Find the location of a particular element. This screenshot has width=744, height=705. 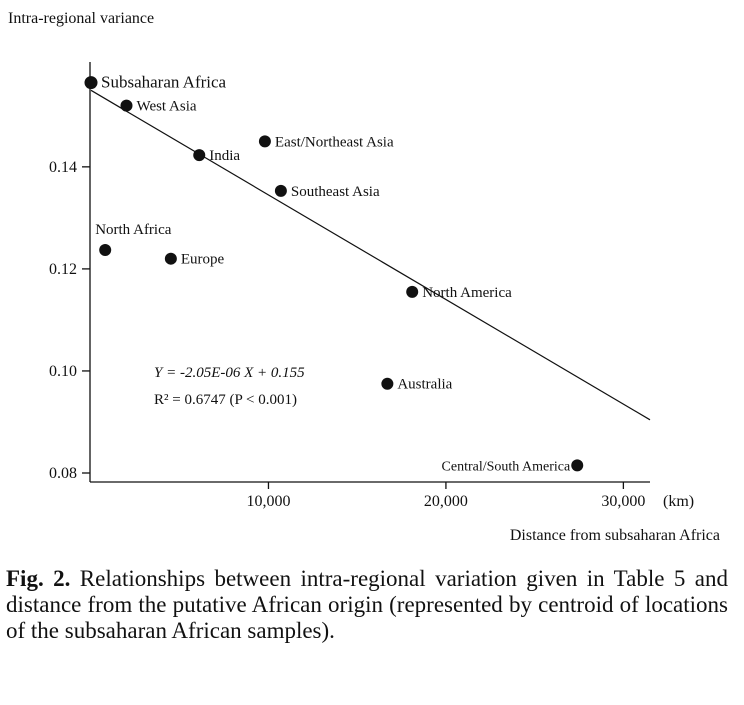

x-tick-label: 20,000 is located at coordinates (446, 501).